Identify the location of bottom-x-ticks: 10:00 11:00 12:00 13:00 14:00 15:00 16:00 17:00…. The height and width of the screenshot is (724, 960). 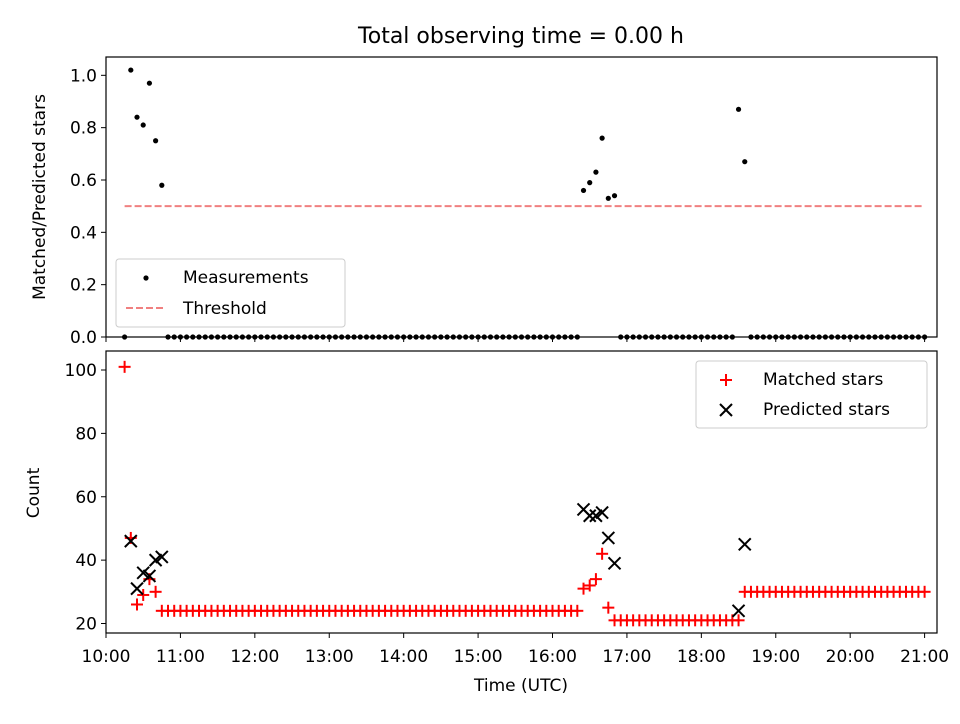
(515, 650).